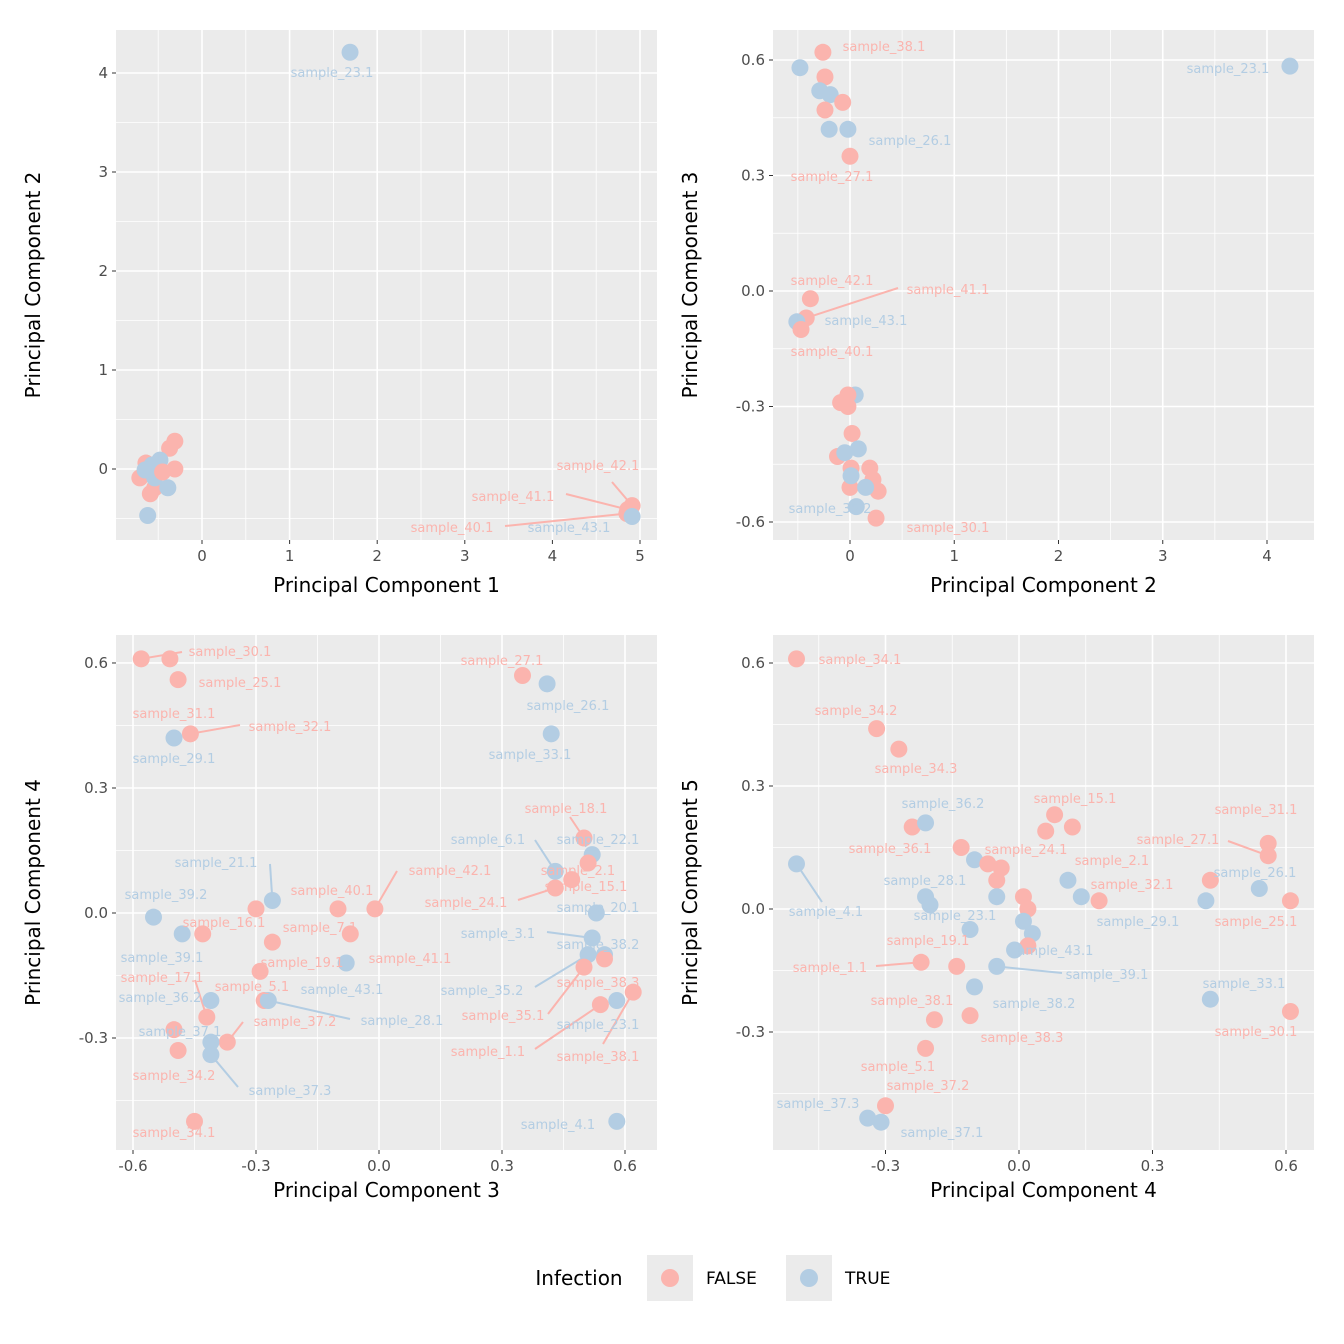 The height and width of the screenshot is (1344, 1344). Describe the element at coordinates (103, 370) in the screenshot. I see `tick-label-y: 1` at that location.